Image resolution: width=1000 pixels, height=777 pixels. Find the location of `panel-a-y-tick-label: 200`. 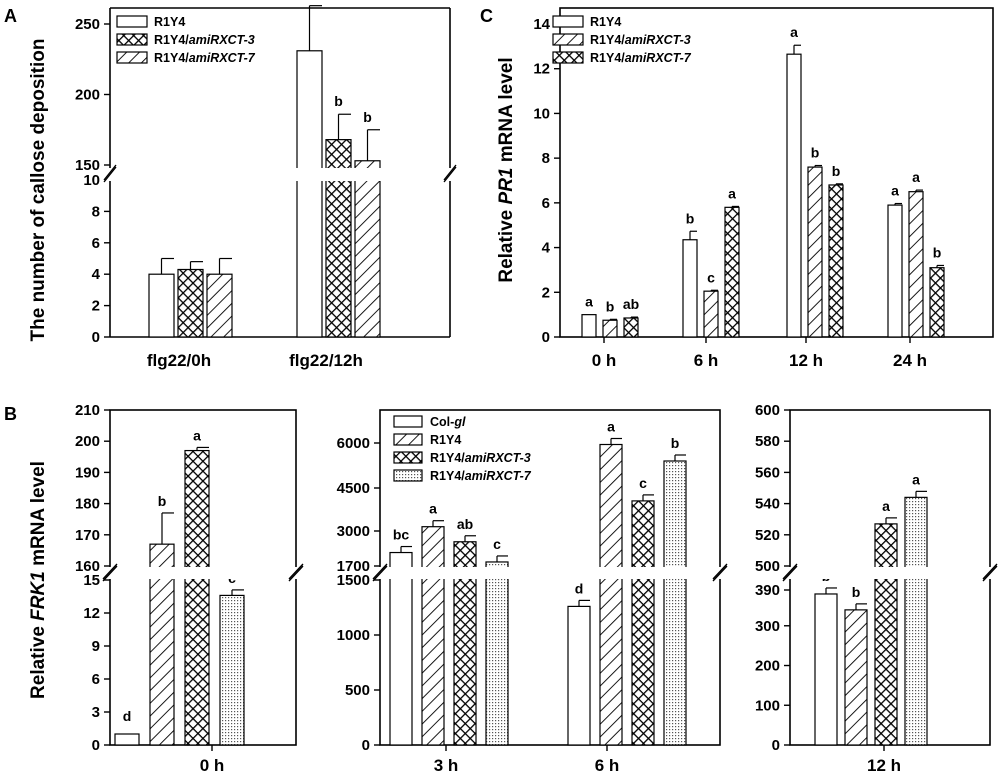

panel-a-y-tick-label: 200 is located at coordinates (87, 95).